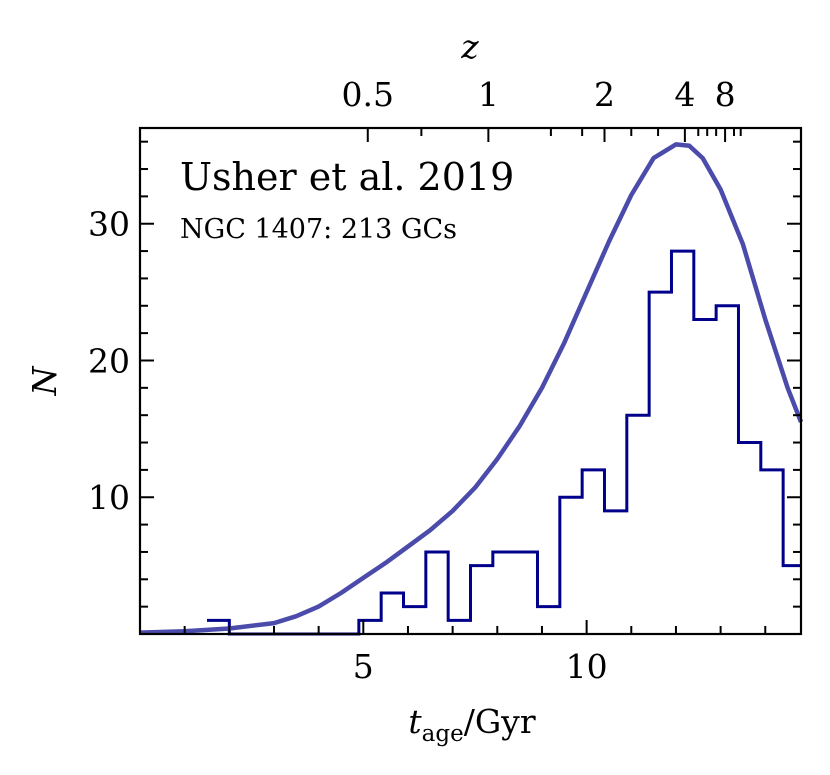 This screenshot has height=775, width=830. I want to click on x-tick-label: 5, so click(363, 666).